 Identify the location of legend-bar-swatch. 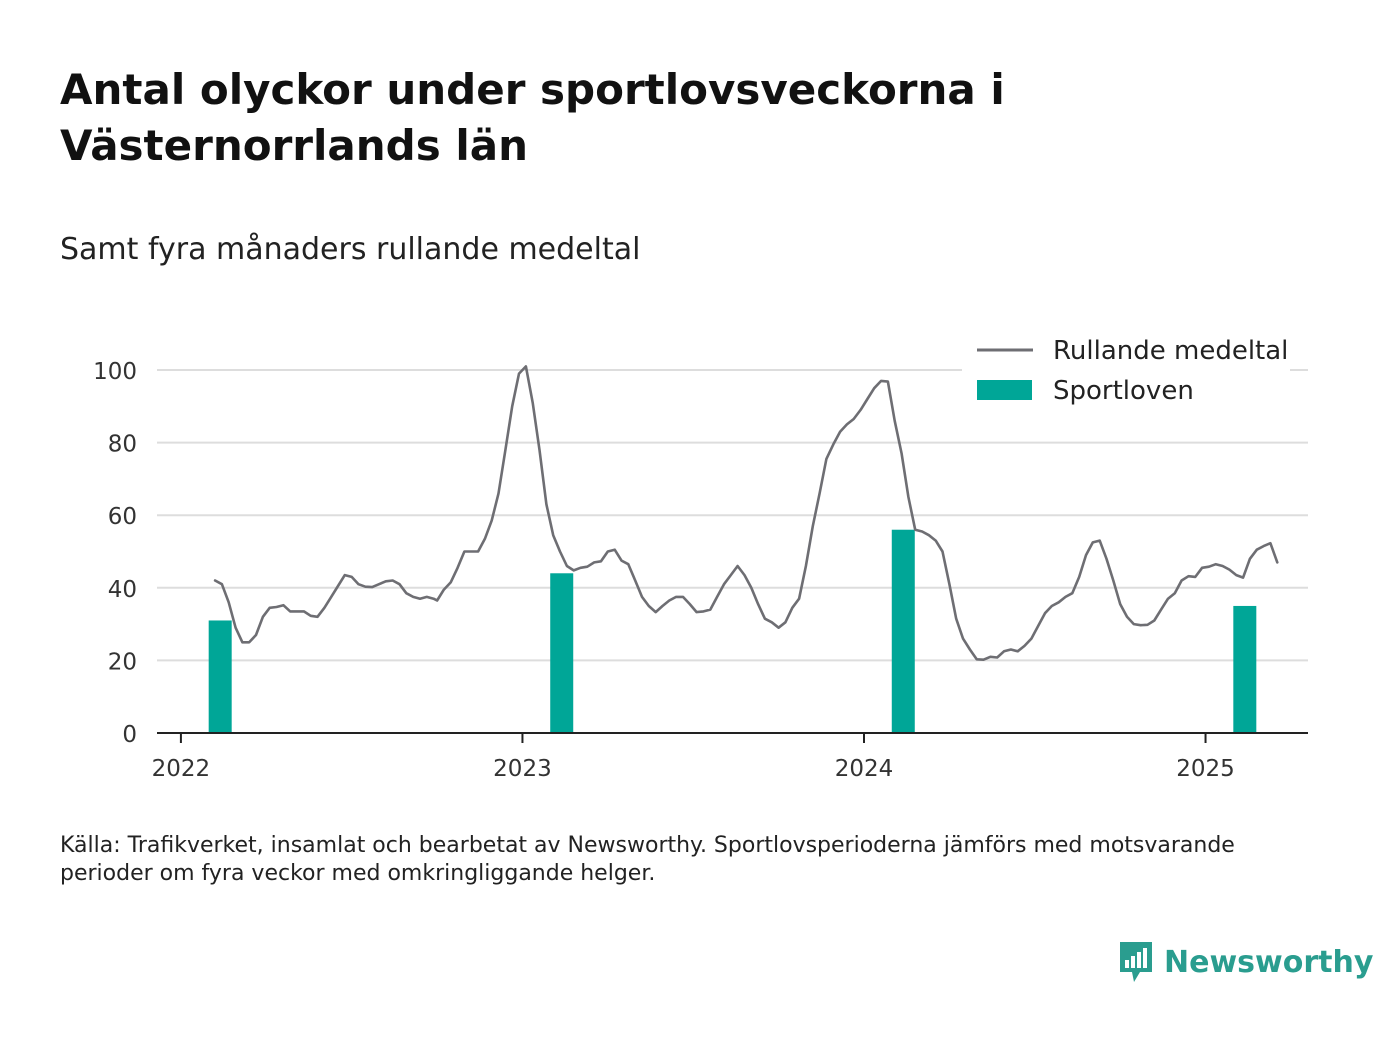
(1004, 390).